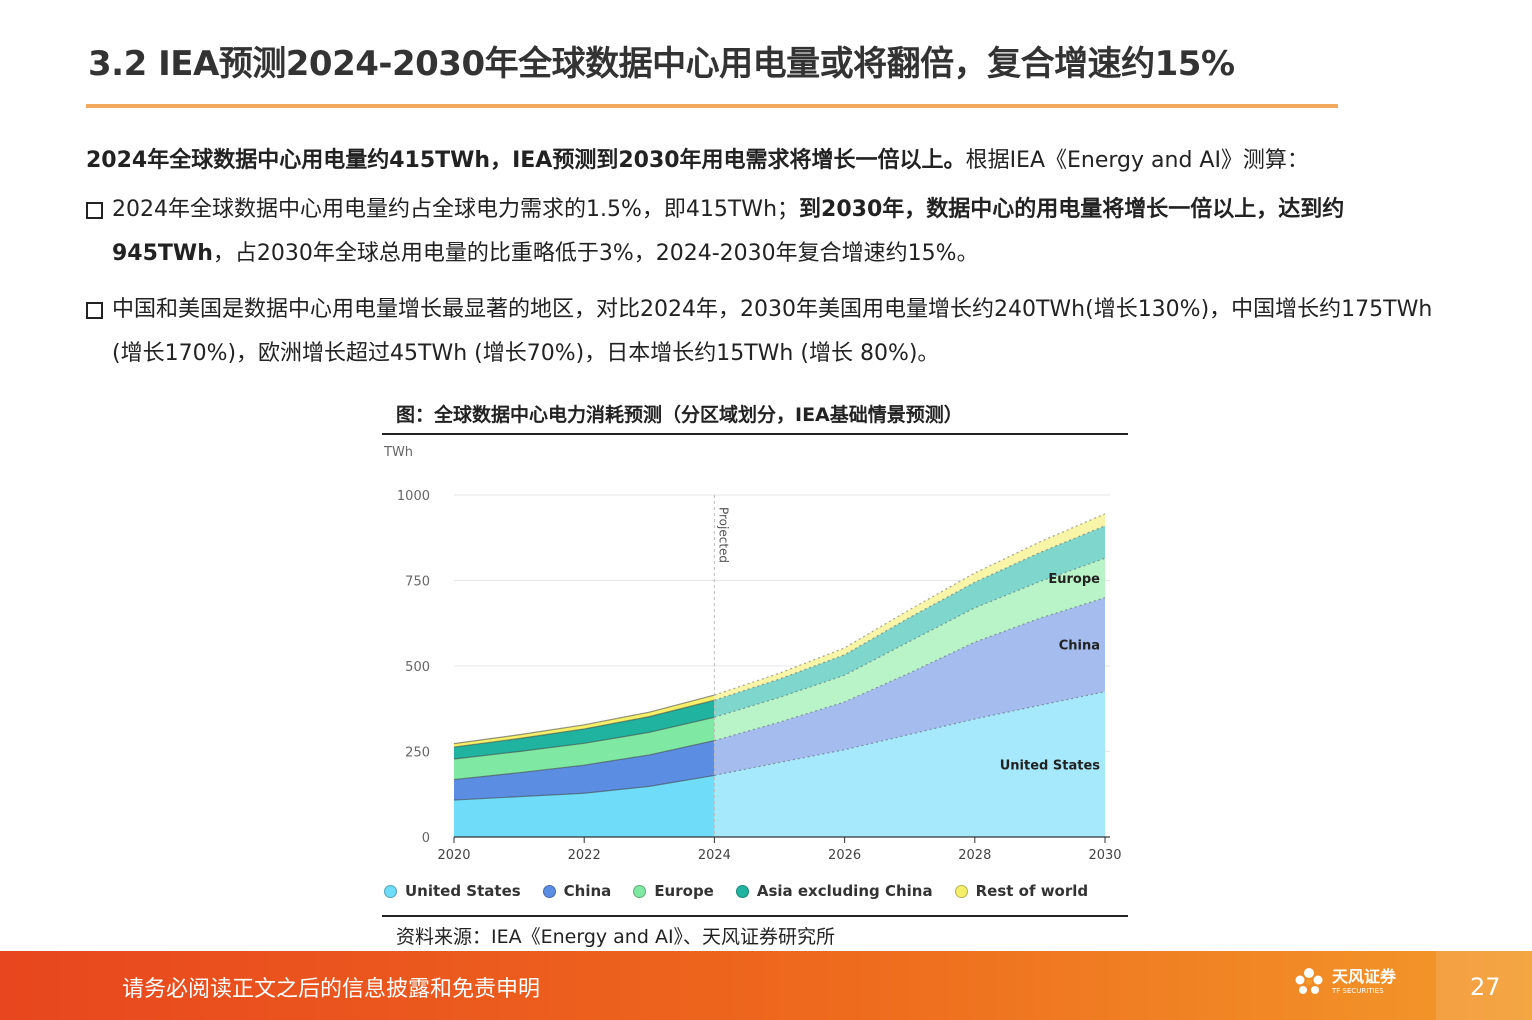 This screenshot has height=1020, width=1532. I want to click on area-asia-excluding-china-historical, so click(584, 730).